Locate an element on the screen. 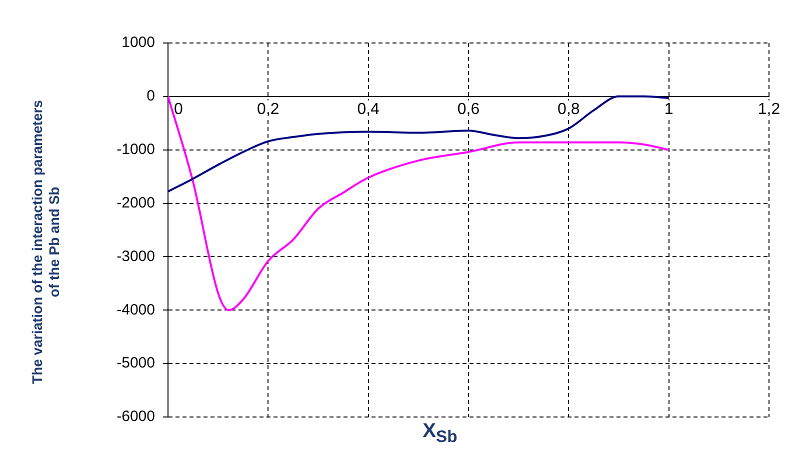 This screenshot has width=787, height=457. y-tick-label: -1000 is located at coordinates (135, 149).